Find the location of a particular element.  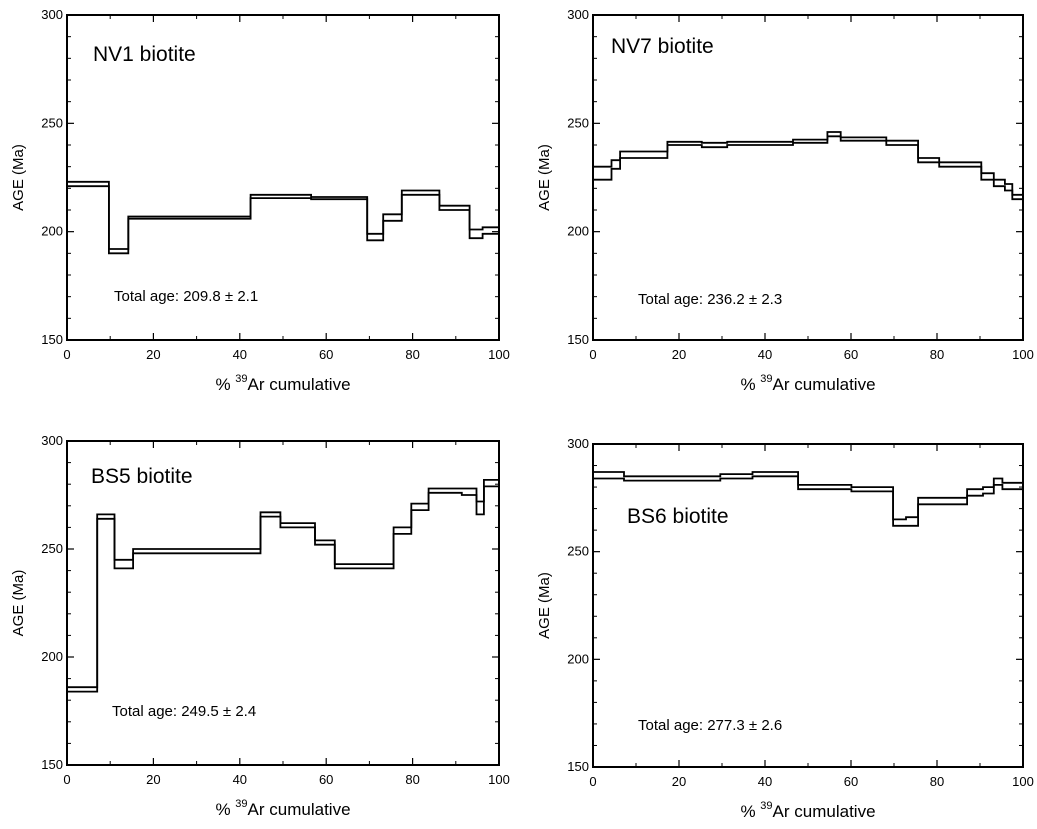

total-age-annotation: Total age: 236.2 ± 2.3 is located at coordinates (710, 299).